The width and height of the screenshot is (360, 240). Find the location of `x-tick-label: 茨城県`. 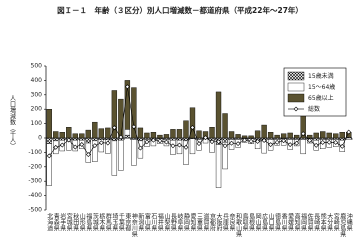

x-tick-label: 茨城県 is located at coordinates (94, 222).